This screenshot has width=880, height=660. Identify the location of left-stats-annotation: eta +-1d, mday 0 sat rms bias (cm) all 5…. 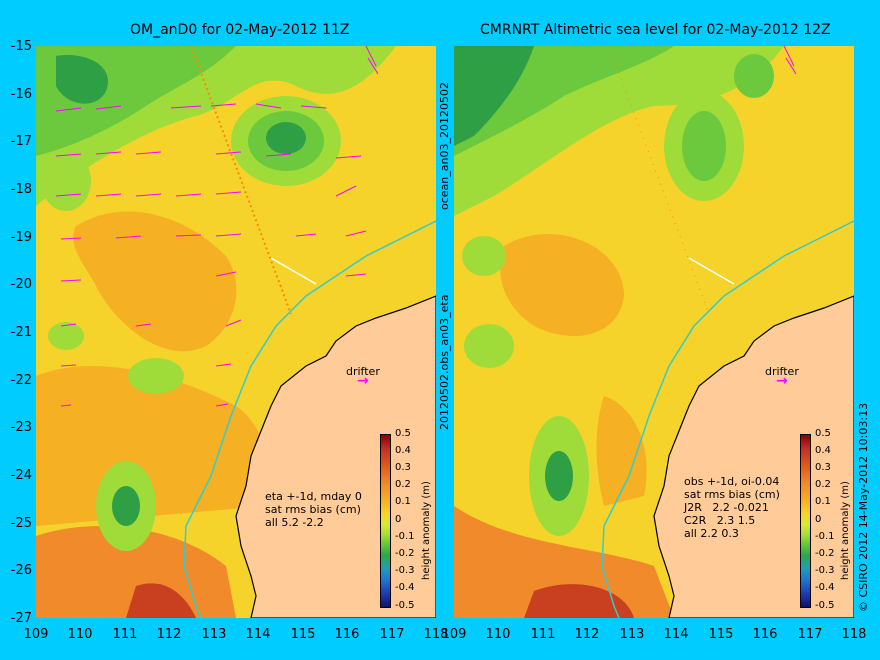
(313, 509).